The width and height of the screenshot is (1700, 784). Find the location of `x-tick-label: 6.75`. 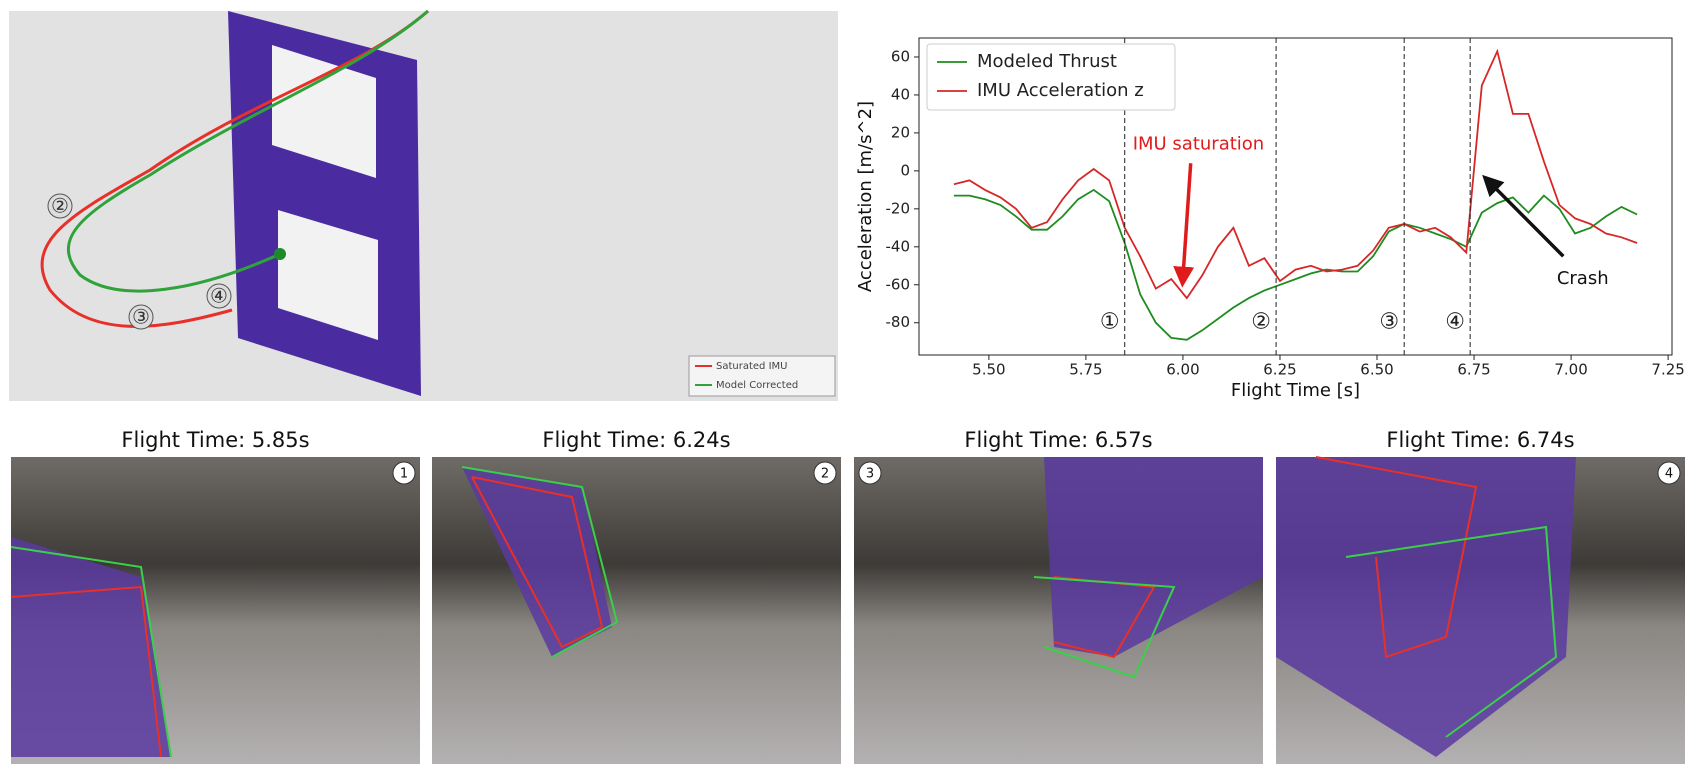

x-tick-label: 6.75 is located at coordinates (1473, 370).